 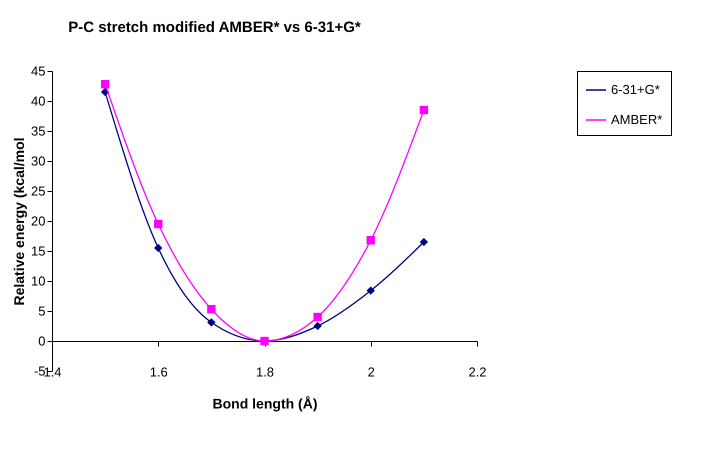 What do you see at coordinates (52, 372) in the screenshot?
I see `x-tick-label: 1.4` at bounding box center [52, 372].